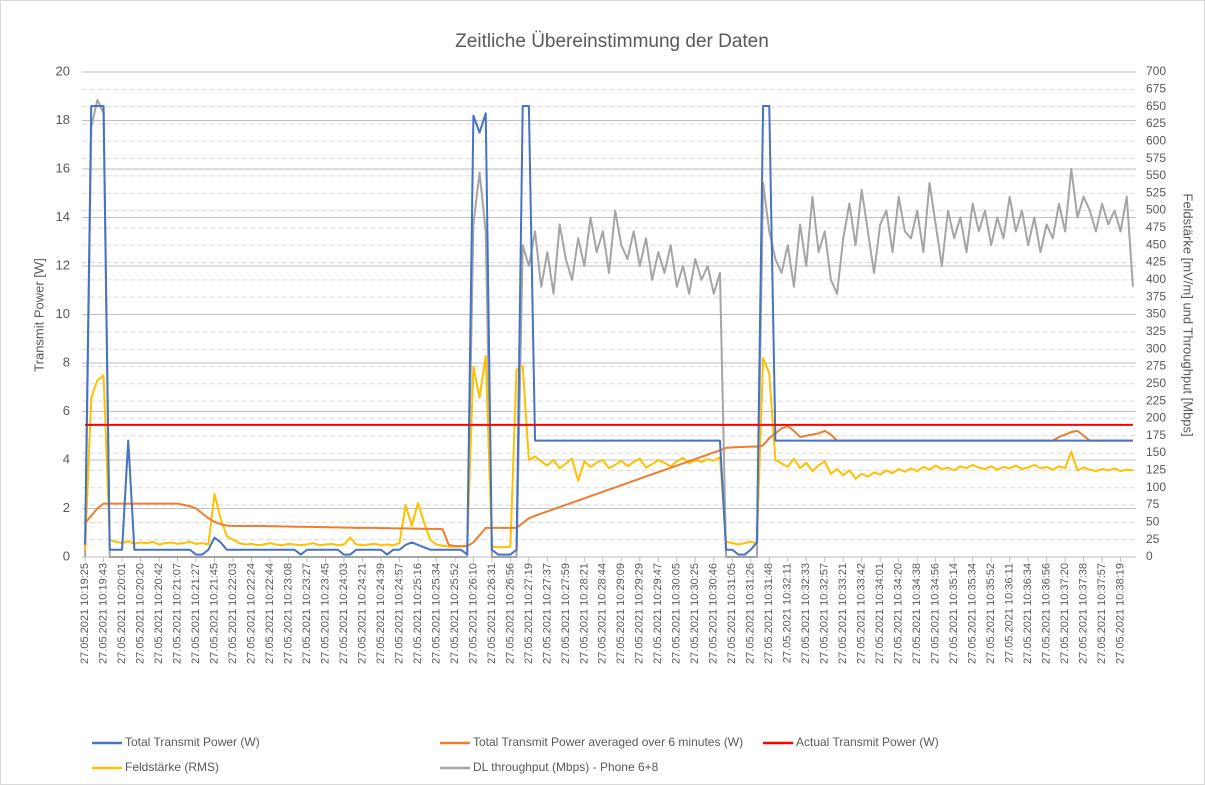 The width and height of the screenshot is (1205, 785). Describe the element at coordinates (1156, 88) in the screenshot. I see `y2-tick-label: 675` at that location.